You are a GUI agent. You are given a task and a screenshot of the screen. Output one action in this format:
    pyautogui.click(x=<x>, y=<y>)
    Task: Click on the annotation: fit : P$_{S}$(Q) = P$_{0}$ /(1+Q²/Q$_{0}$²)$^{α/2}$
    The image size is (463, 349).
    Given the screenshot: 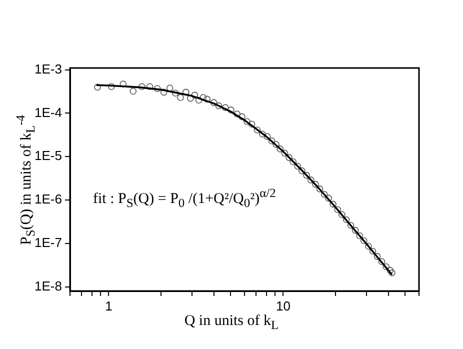 What is the action you would take?
    pyautogui.click(x=184, y=198)
    